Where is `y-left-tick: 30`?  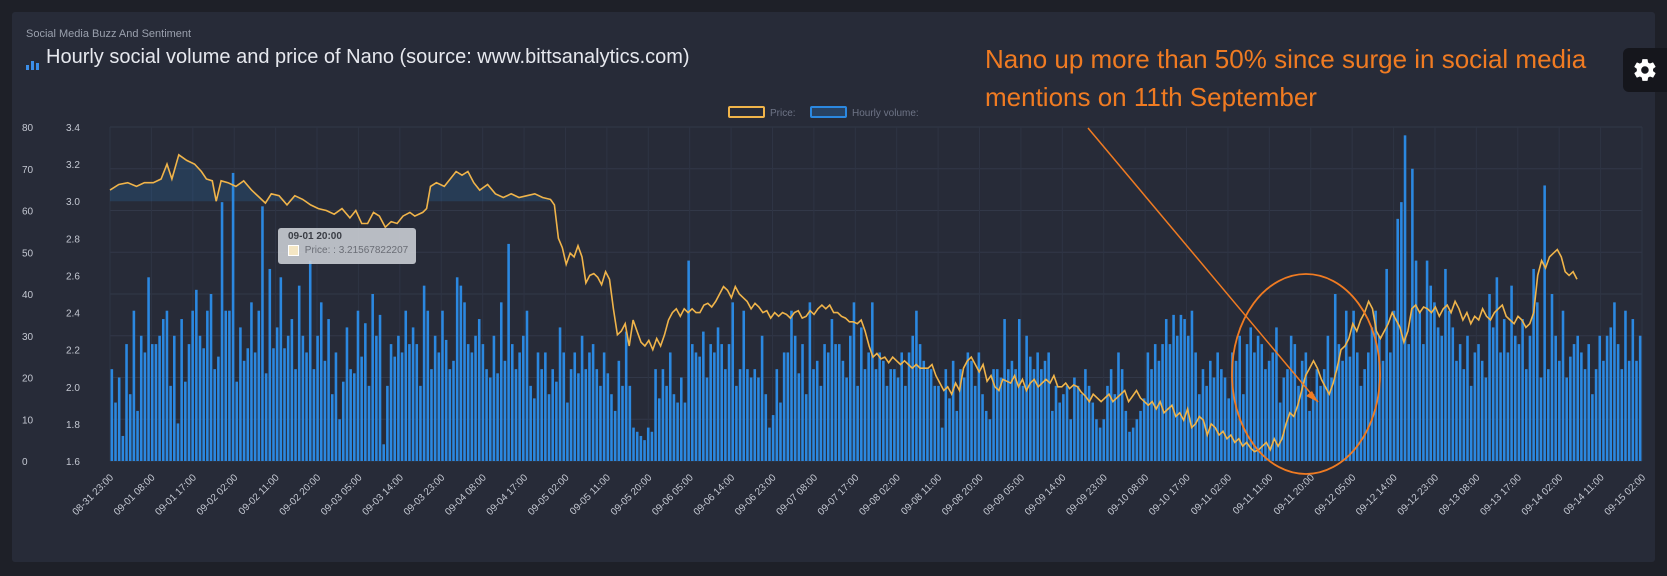 y-left-tick: 30 is located at coordinates (28, 337).